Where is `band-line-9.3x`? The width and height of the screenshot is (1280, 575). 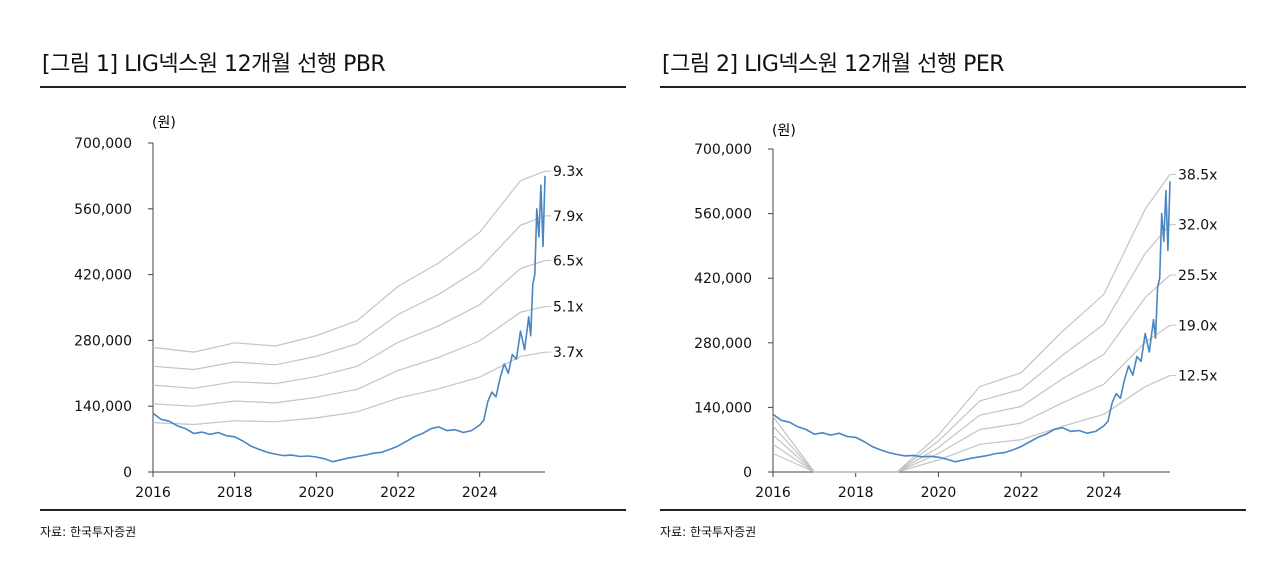
band-line-9.3x is located at coordinates (349, 261).